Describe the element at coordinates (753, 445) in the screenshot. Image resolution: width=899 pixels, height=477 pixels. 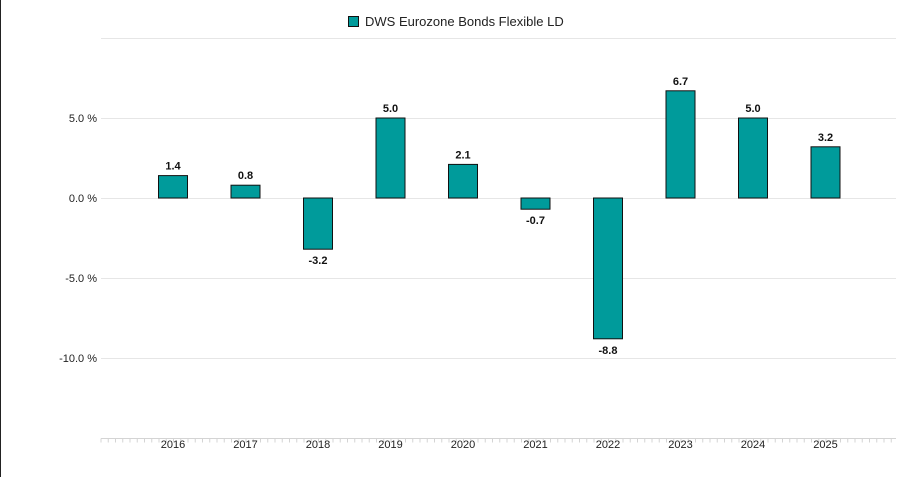
I see `x-tick-label: 2024` at that location.